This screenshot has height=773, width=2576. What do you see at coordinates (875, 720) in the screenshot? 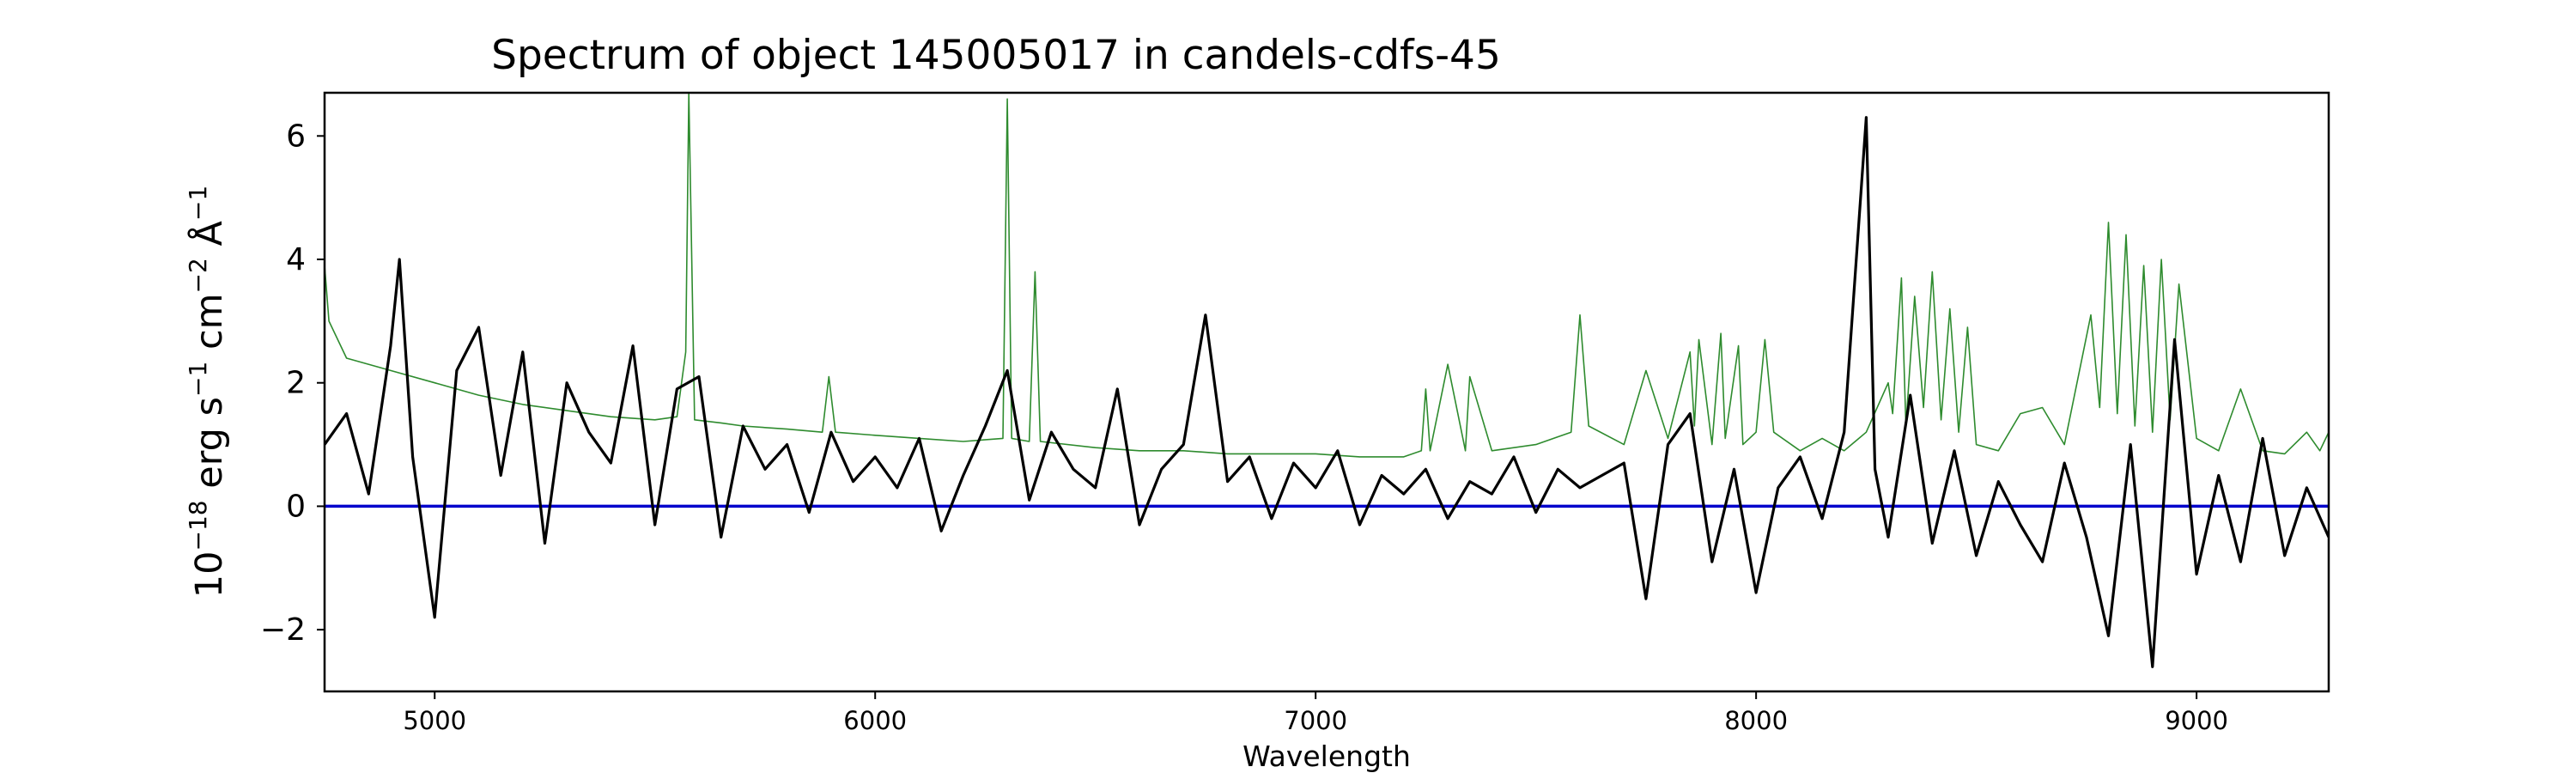
I see `x-tick-label: 6000` at bounding box center [875, 720].